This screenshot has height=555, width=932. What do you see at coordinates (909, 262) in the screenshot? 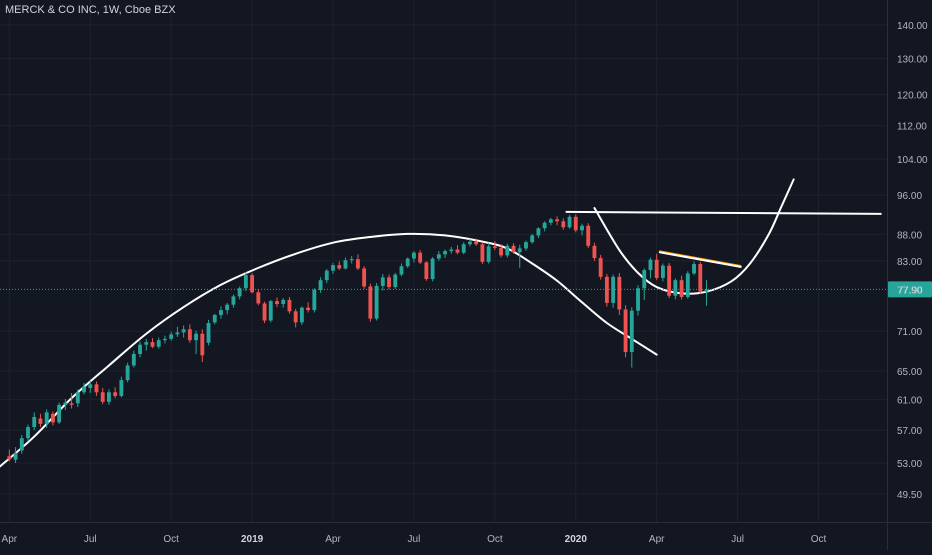
I see `y-tick-label: 83.00` at bounding box center [909, 262].